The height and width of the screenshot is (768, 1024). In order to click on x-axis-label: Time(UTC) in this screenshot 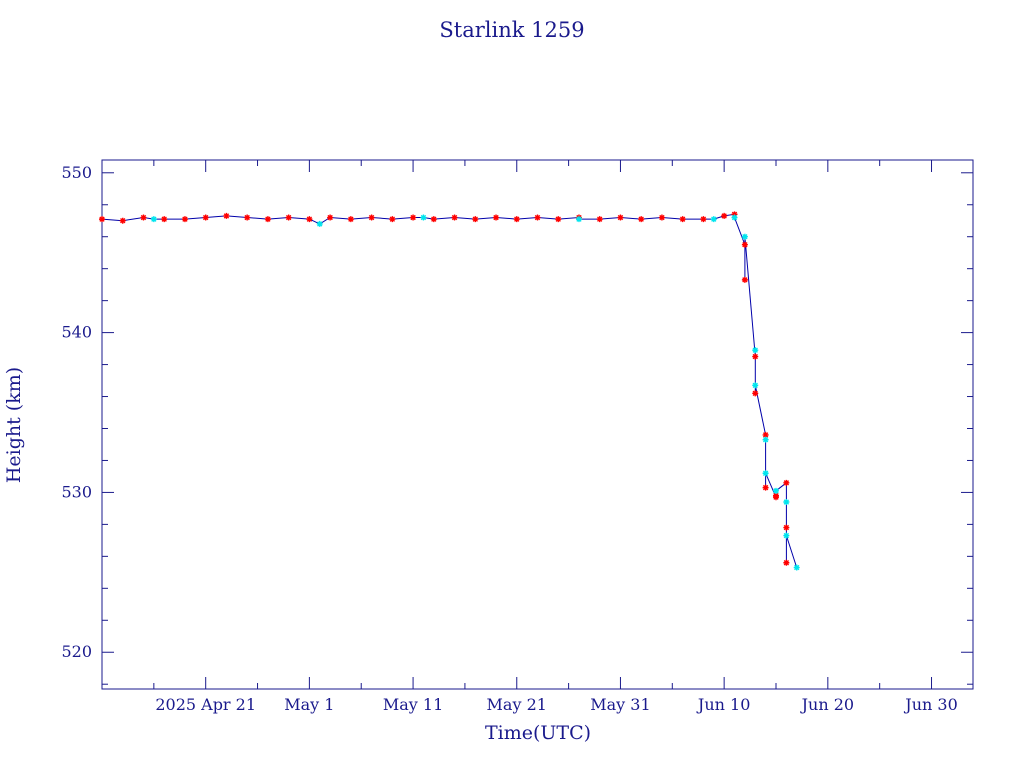, I will do `click(538, 733)`.